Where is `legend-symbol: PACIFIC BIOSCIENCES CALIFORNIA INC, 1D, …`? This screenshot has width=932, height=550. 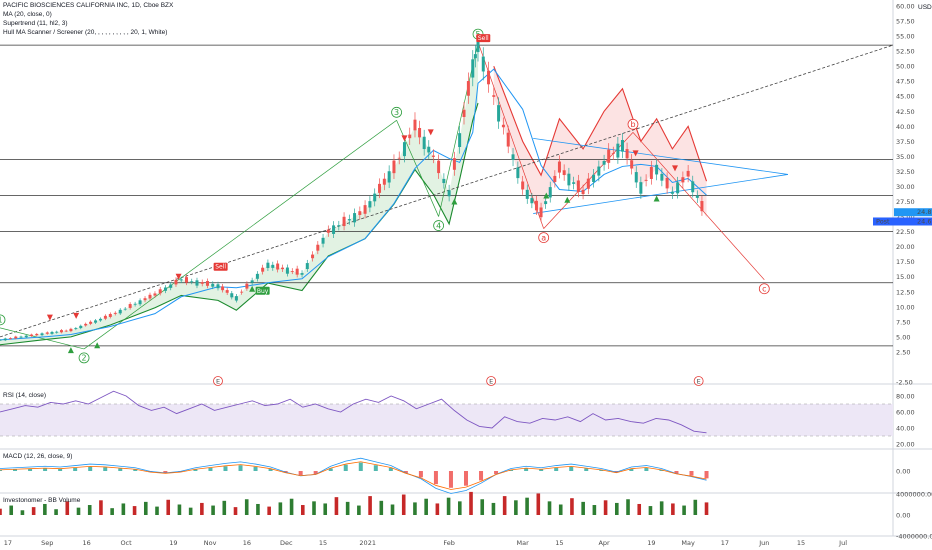 legend-symbol: PACIFIC BIOSCIENCES CALIFORNIA INC, 1D, … is located at coordinates (88, 5).